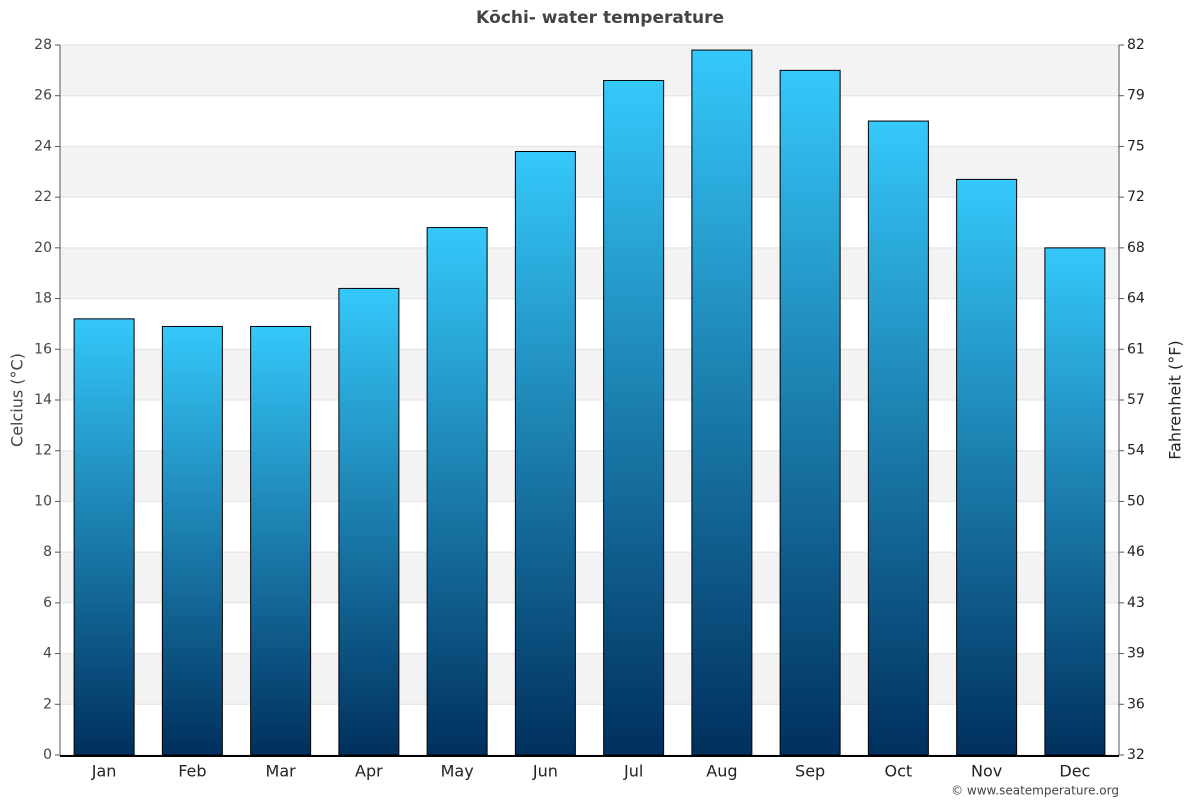 The image size is (1200, 800). Describe the element at coordinates (1136, 755) in the screenshot. I see `y2-tick-label: 32` at that location.